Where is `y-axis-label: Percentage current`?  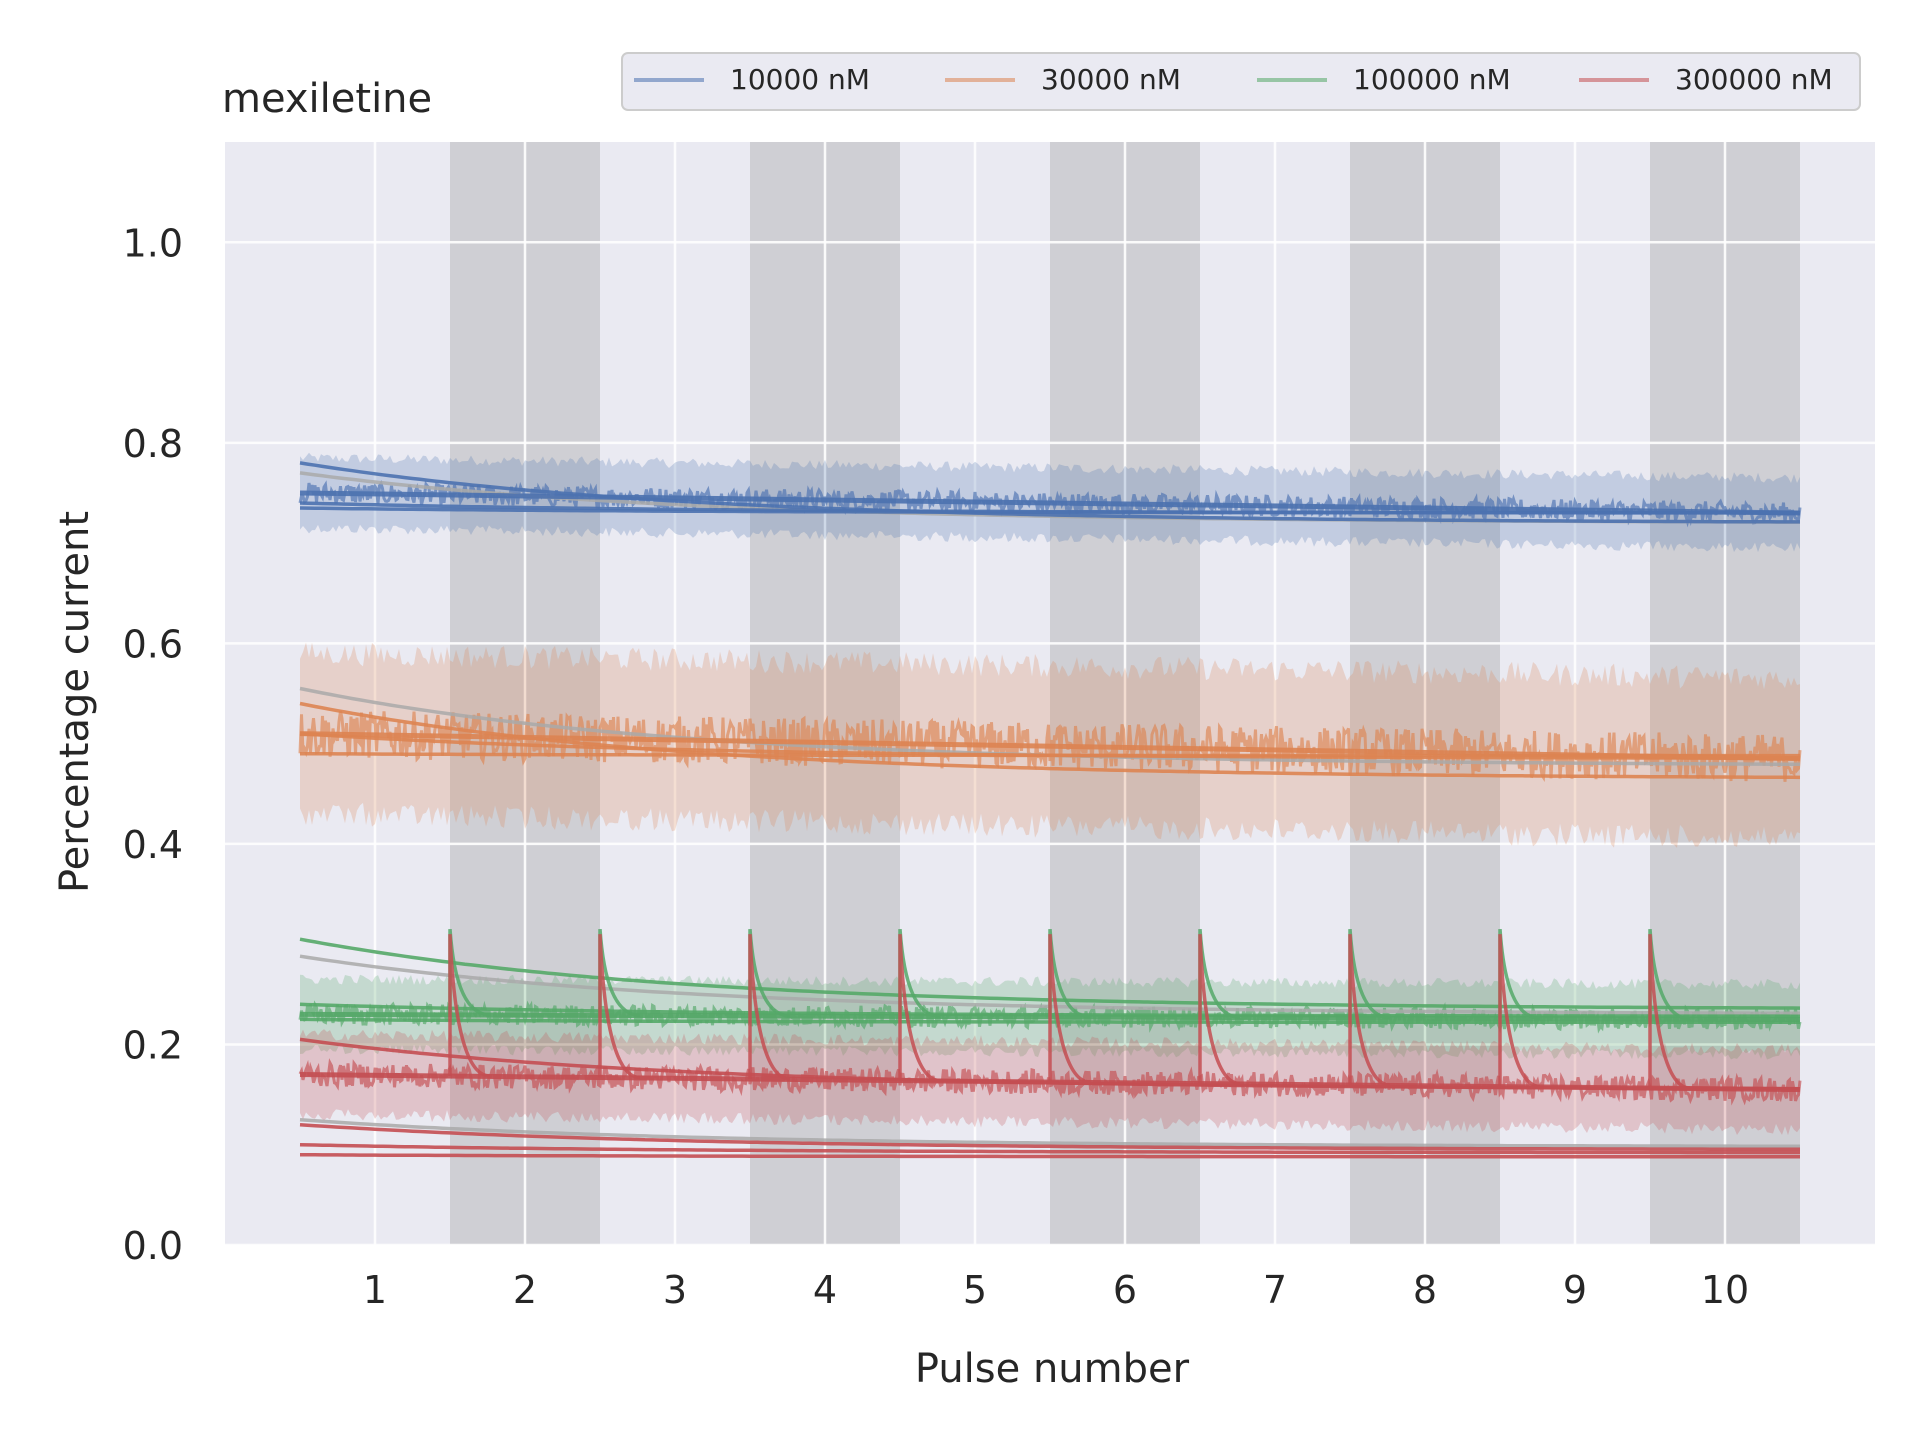
y-axis-label: Percentage current is located at coordinates (75, 702).